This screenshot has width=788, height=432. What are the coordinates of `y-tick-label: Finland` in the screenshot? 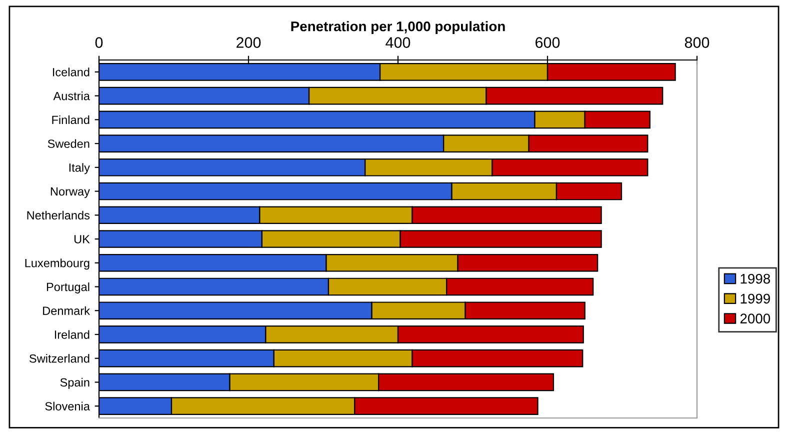 It's located at (71, 119).